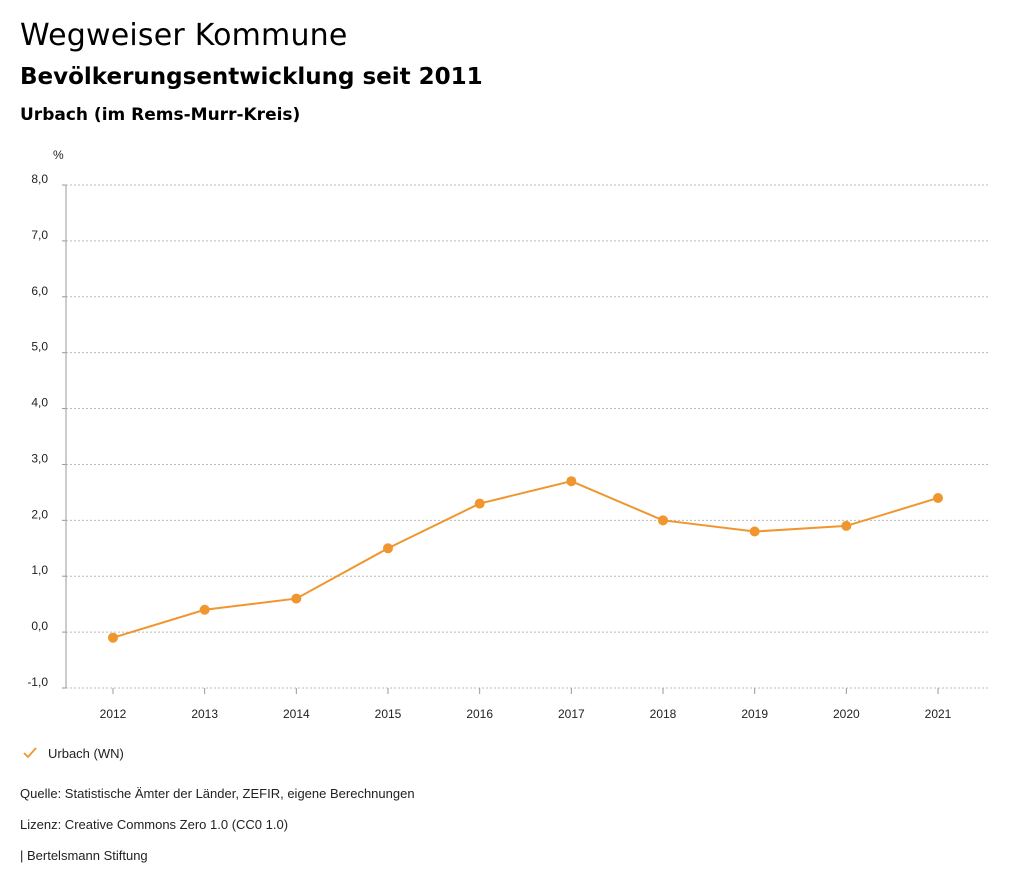 The height and width of the screenshot is (888, 1024). I want to click on y-tick-label: 0,0, so click(39, 626).